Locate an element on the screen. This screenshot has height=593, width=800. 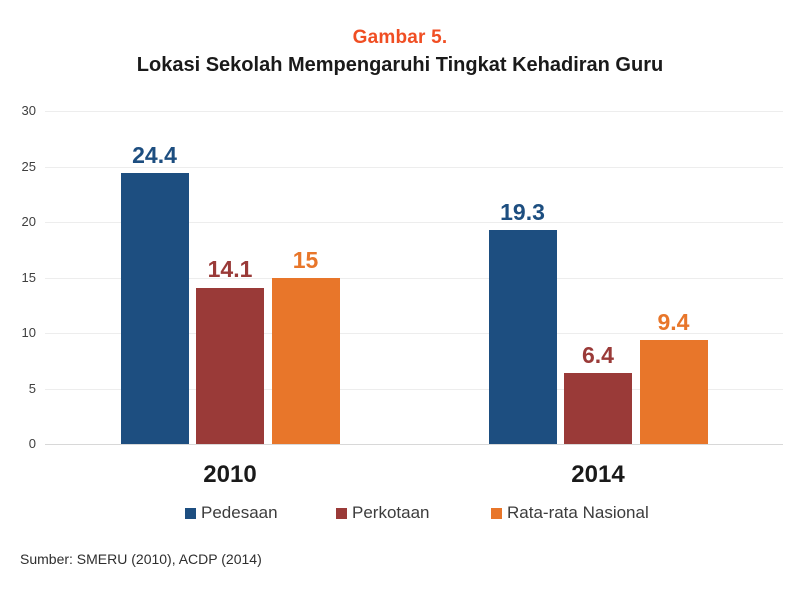
y-tick-label-10: 10 is located at coordinates (28, 332).